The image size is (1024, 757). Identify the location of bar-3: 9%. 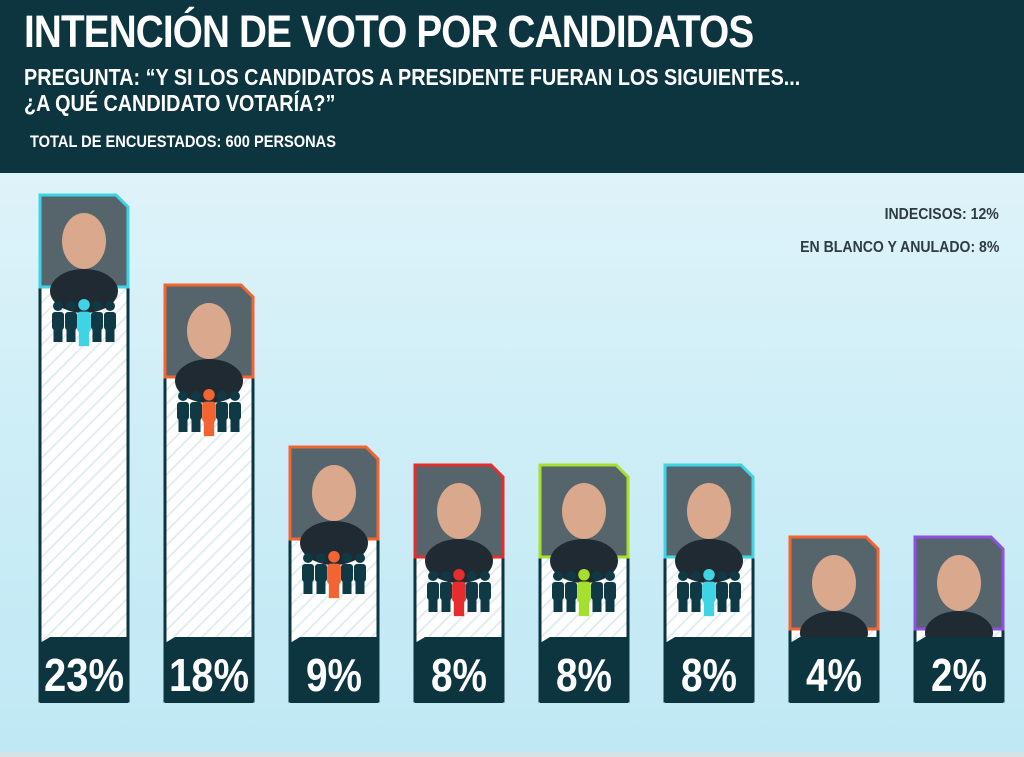
(334, 574).